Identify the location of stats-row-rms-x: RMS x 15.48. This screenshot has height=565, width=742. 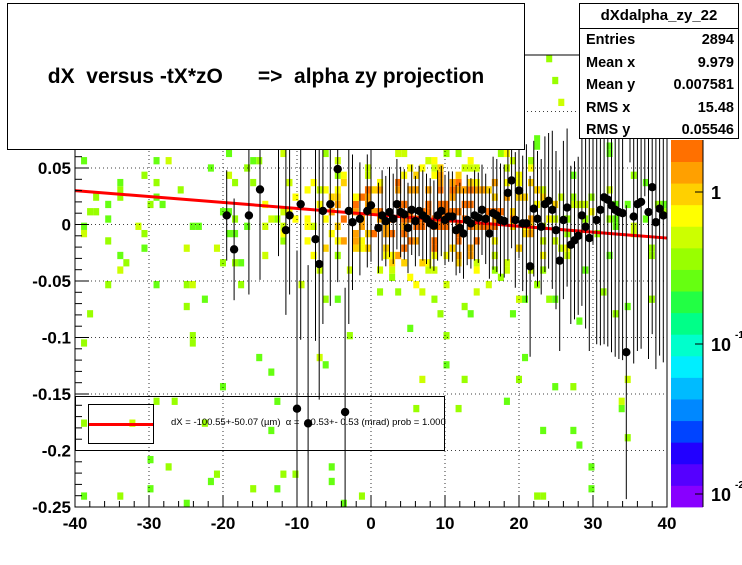
(659, 108).